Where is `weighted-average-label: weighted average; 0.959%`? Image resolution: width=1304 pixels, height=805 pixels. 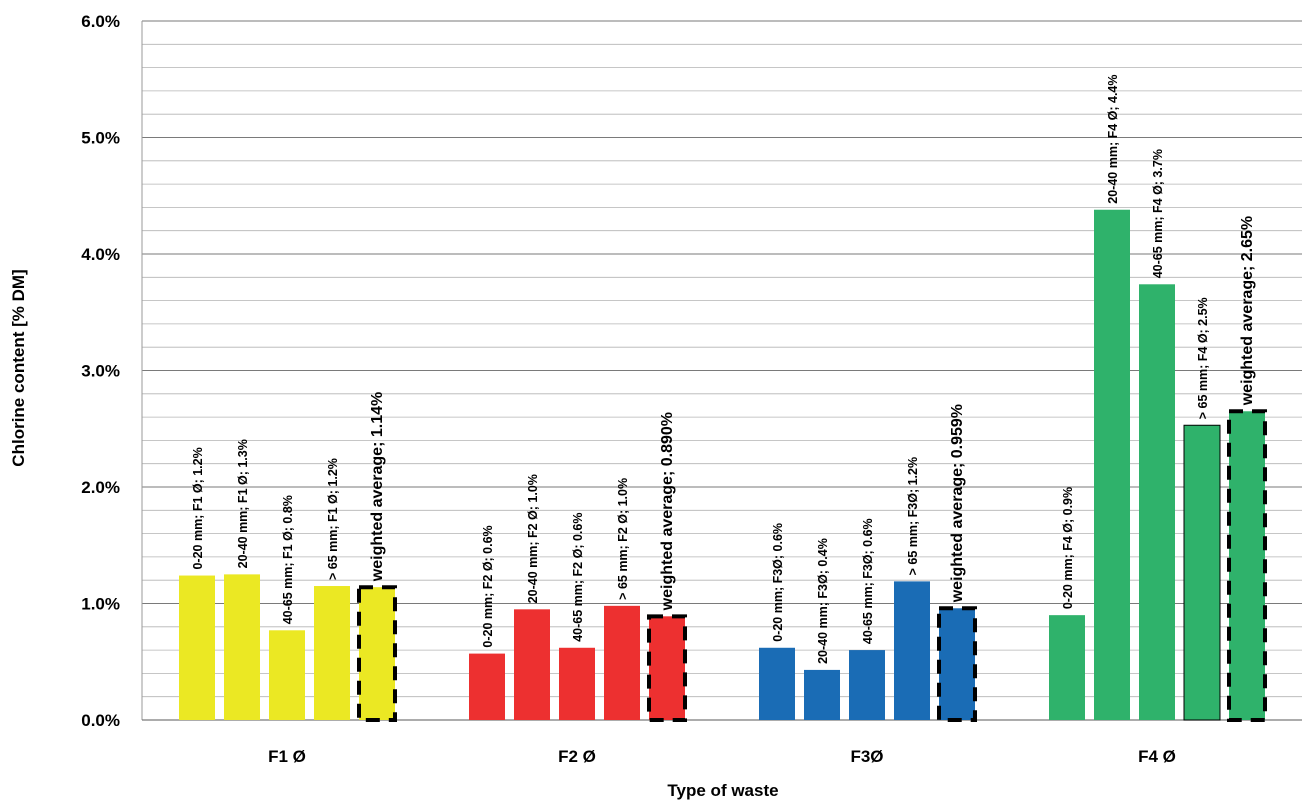
weighted-average-label: weighted average; 0.959% is located at coordinates (957, 503).